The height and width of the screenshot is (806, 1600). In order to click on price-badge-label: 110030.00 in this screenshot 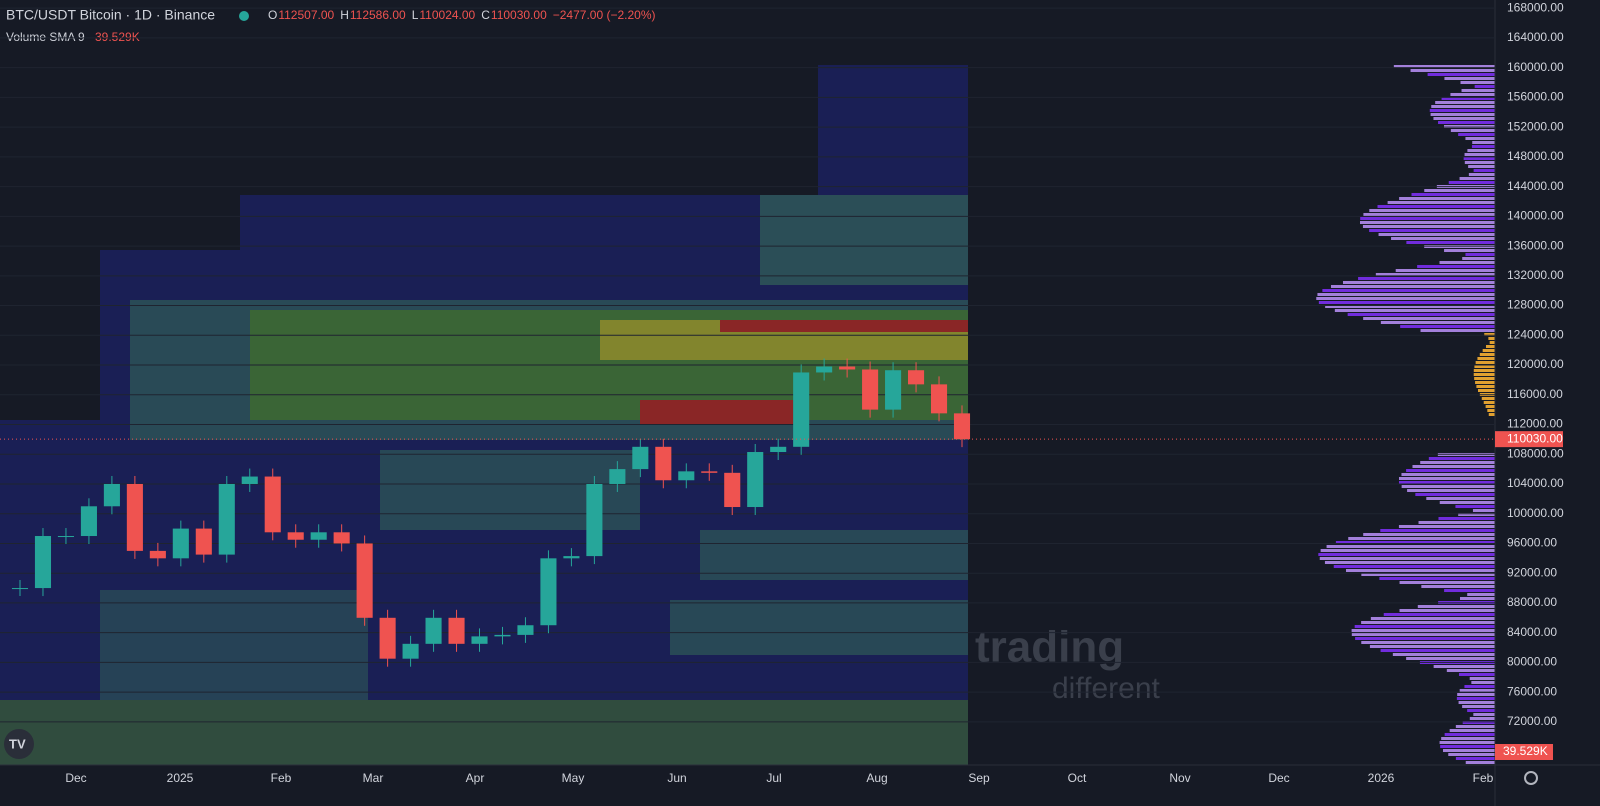, I will do `click(1535, 438)`.